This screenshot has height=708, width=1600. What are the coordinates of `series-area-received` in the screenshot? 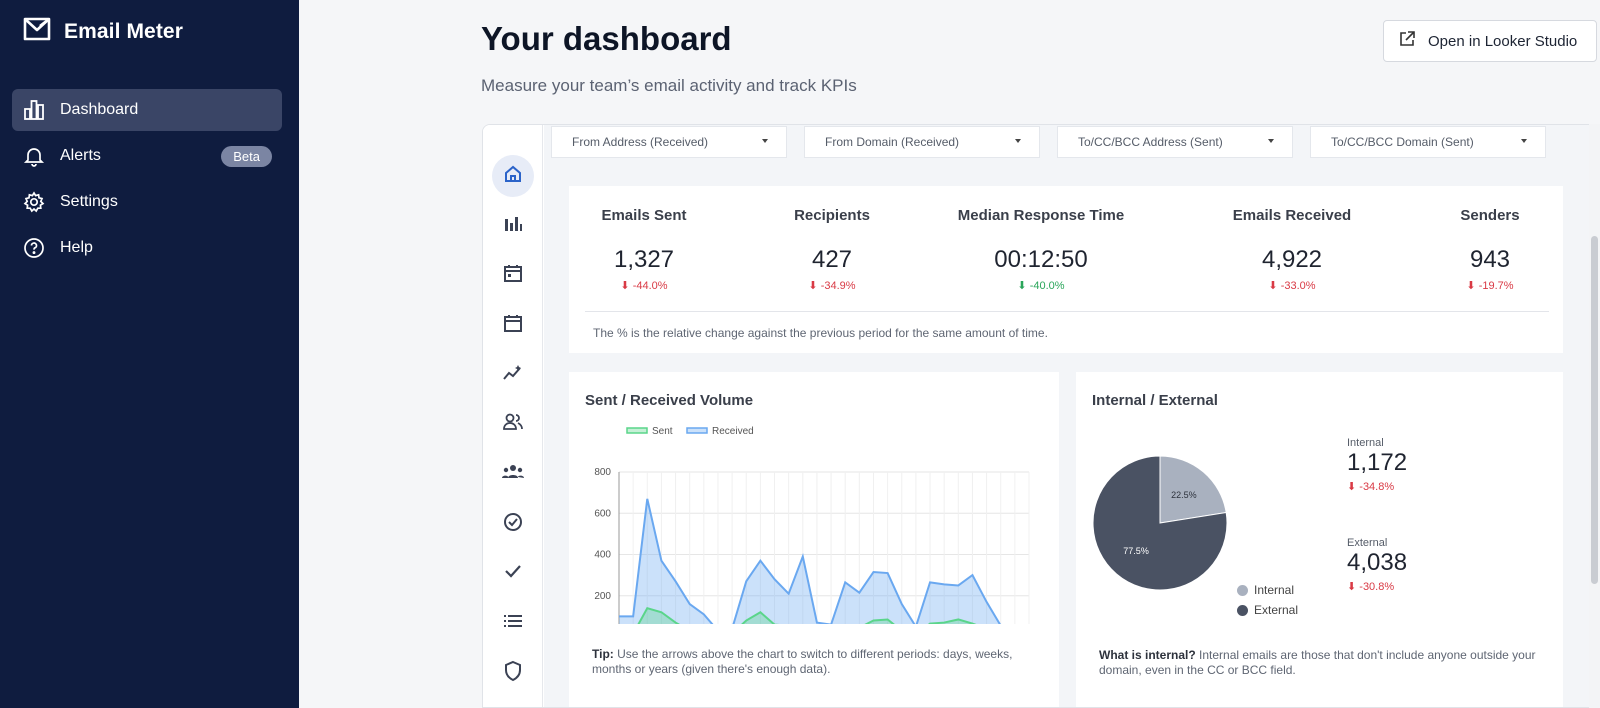 It's located at (809, 561).